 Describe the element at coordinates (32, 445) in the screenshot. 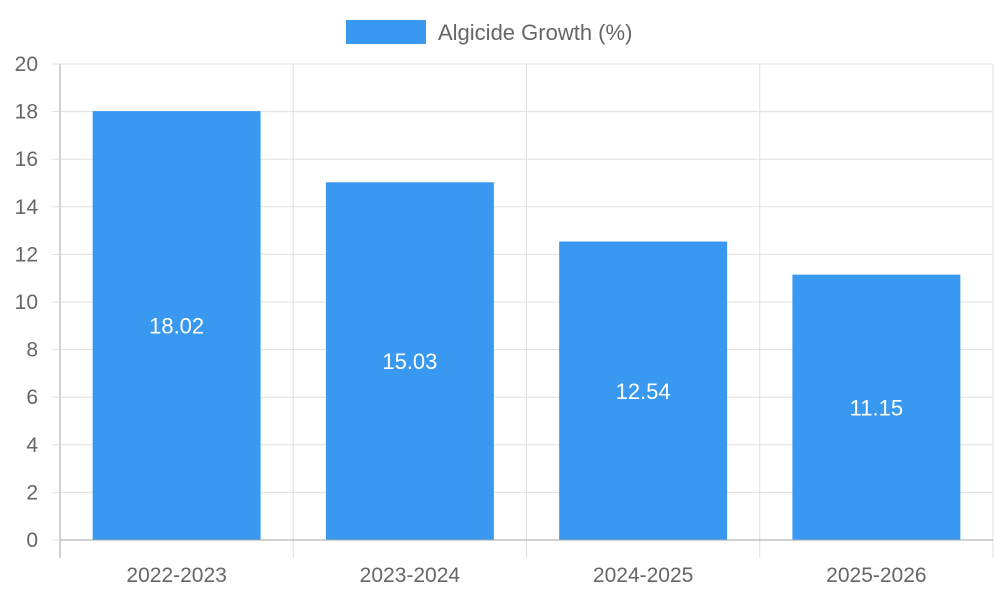

I see `y-tick-label: 4` at that location.